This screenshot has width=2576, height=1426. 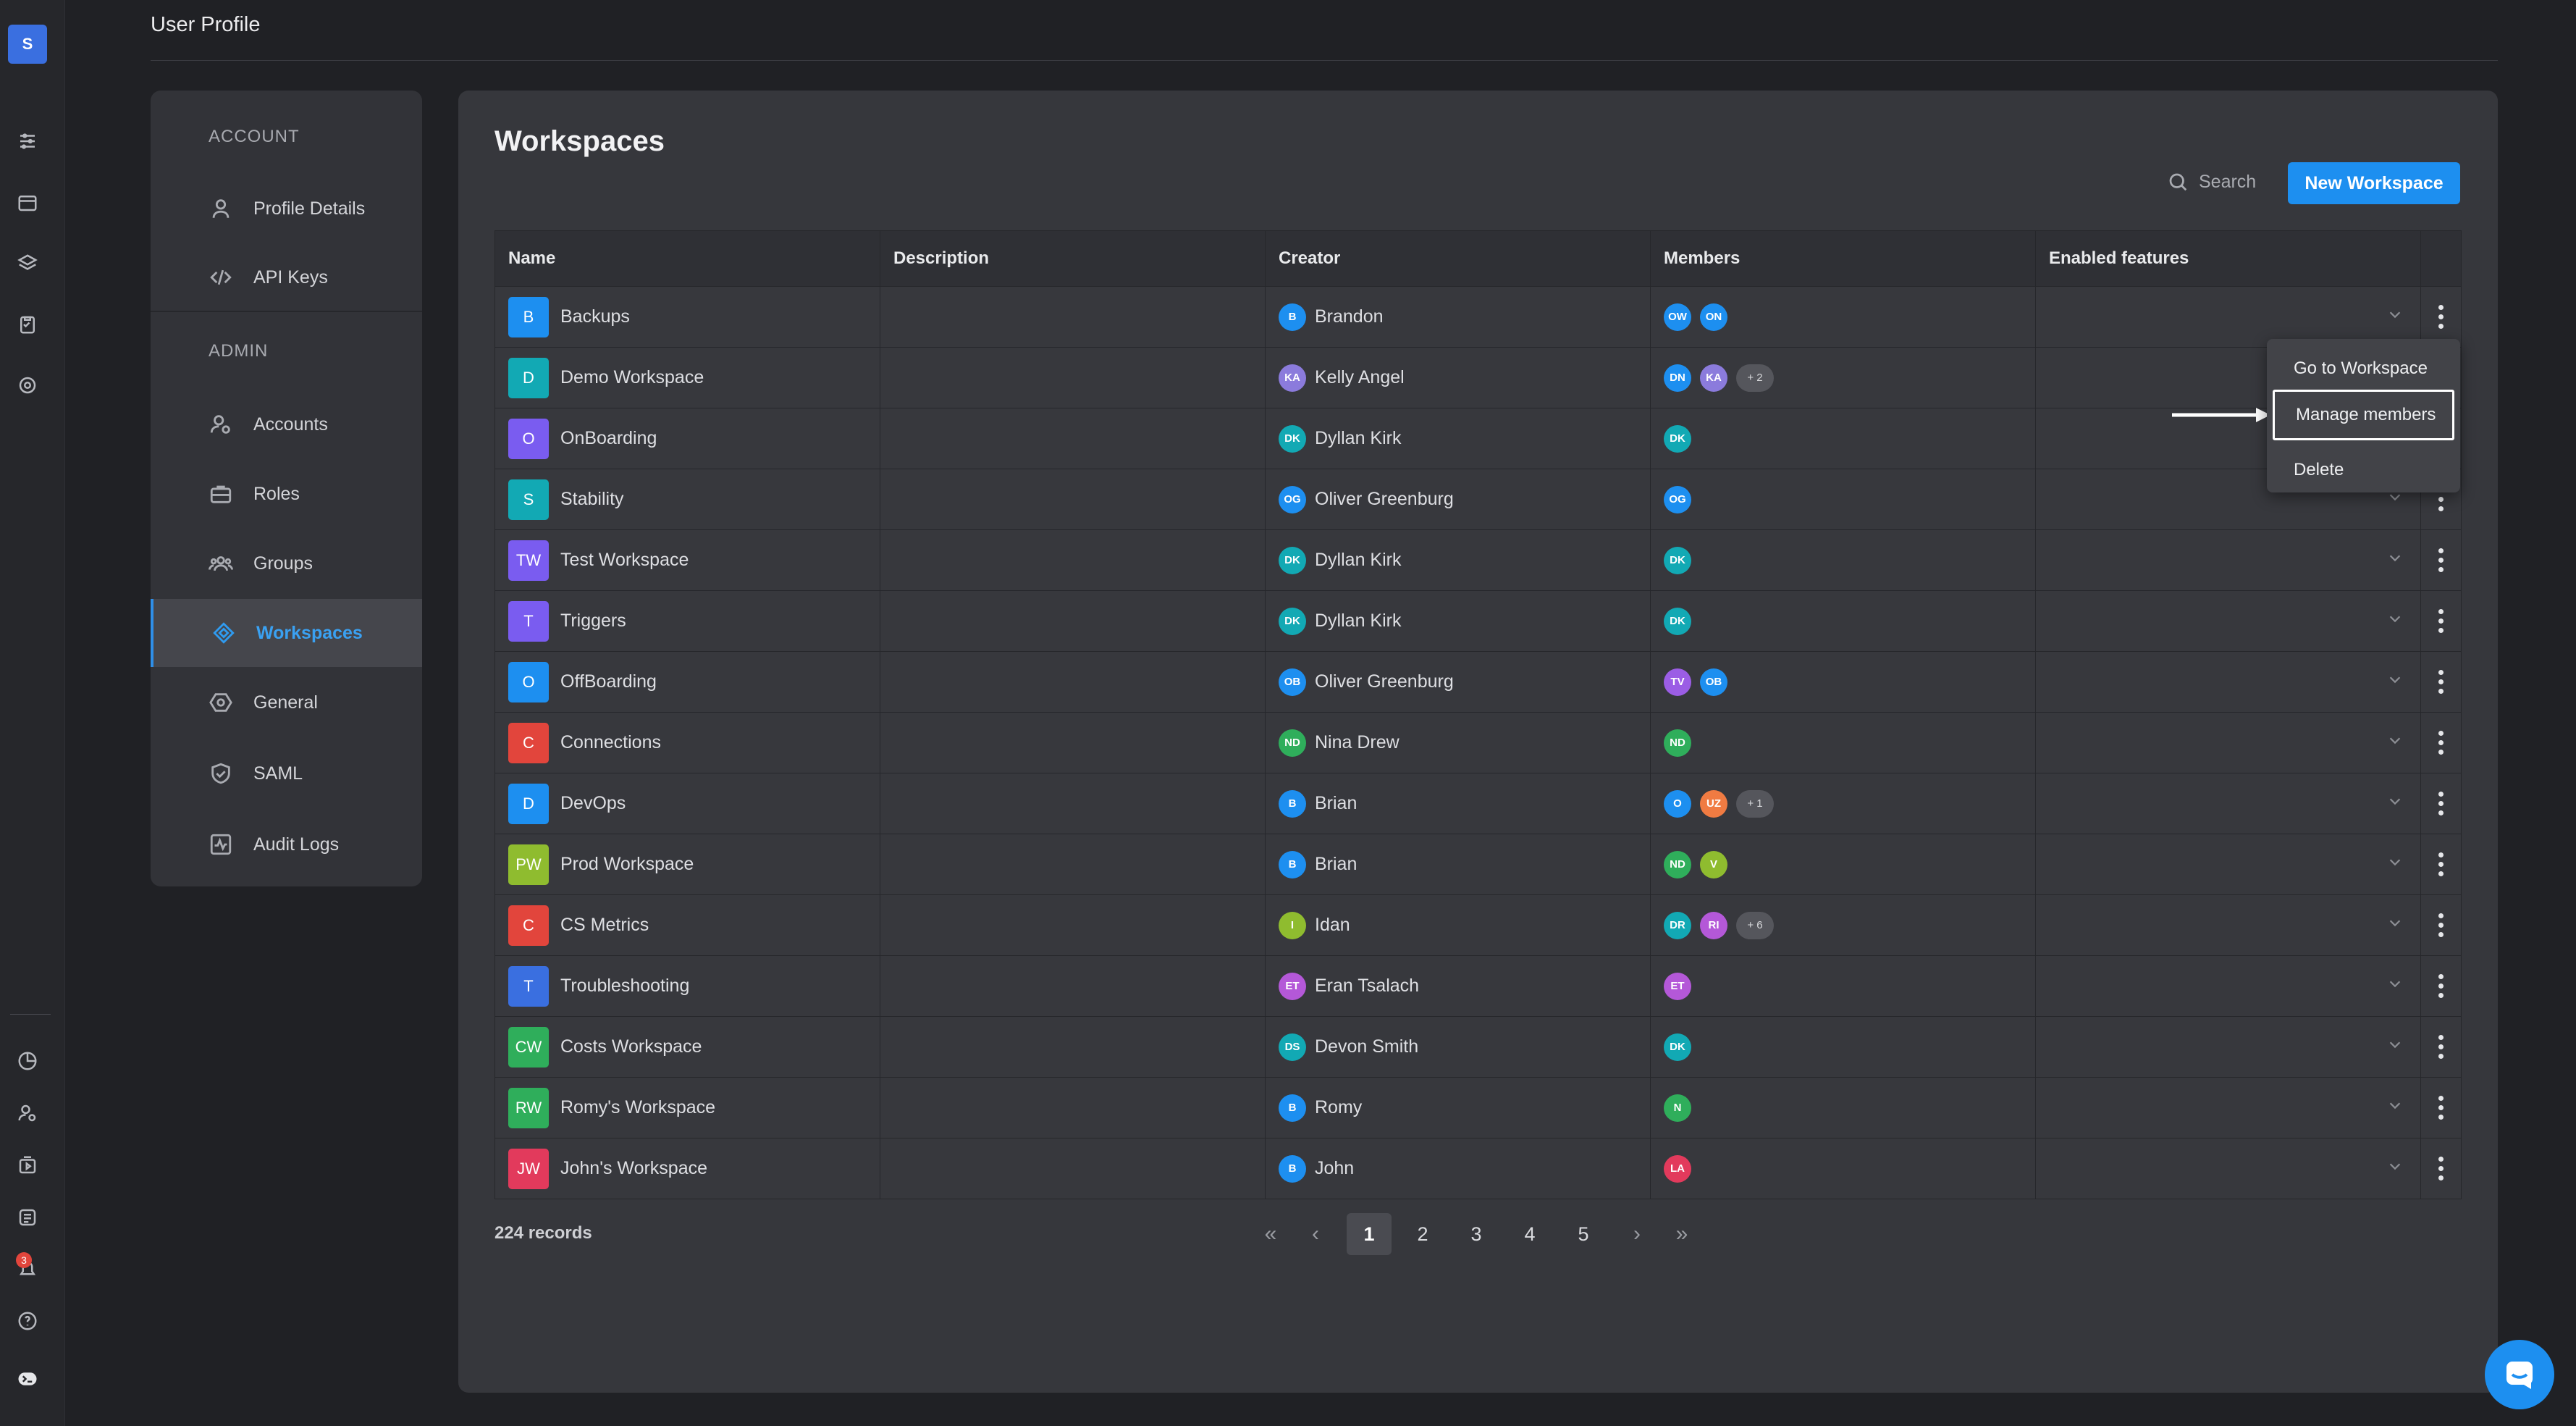 I want to click on nav-saml: SAML, so click(x=286, y=773).